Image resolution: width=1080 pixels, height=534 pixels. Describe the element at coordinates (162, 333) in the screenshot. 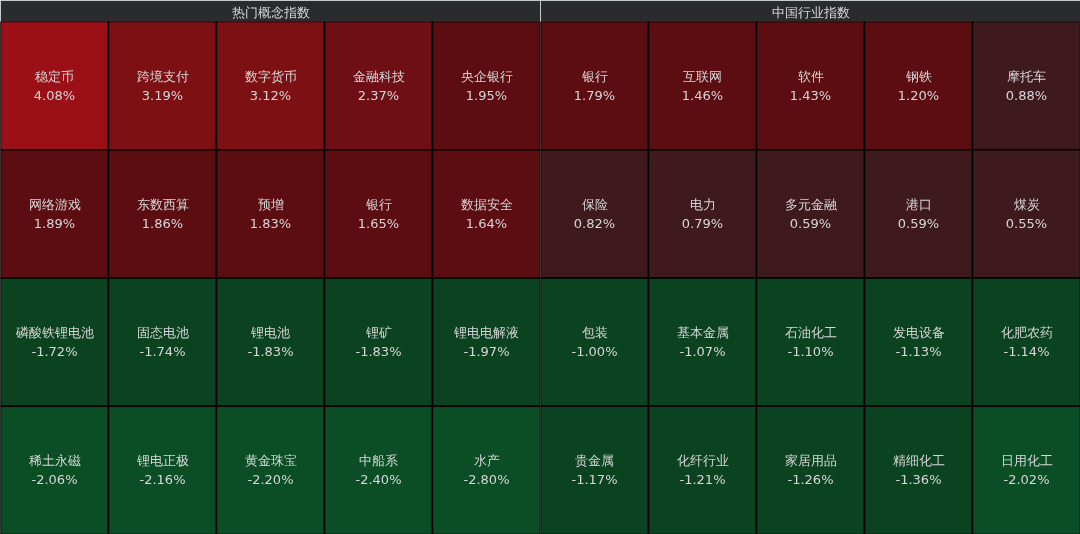

I see `category-label: 固态电池` at that location.